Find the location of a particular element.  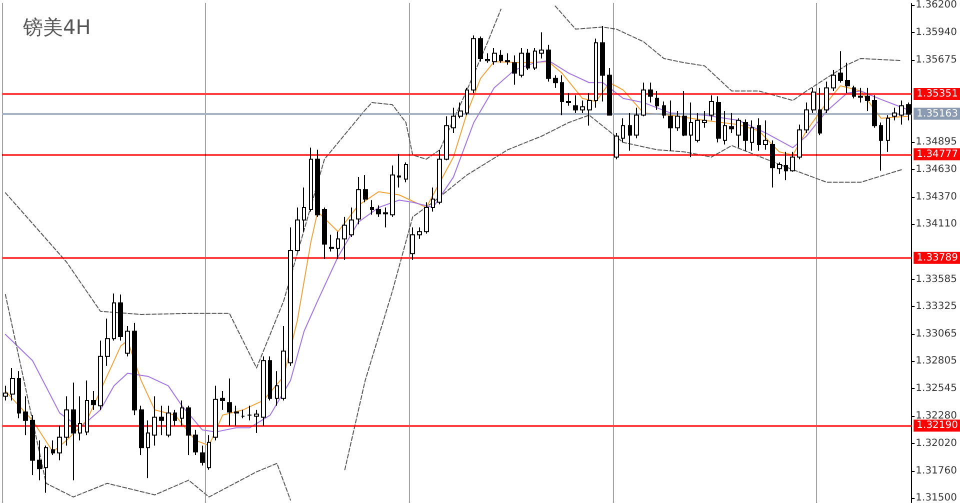

y-tick-label: 1.34370 is located at coordinates (937, 196).